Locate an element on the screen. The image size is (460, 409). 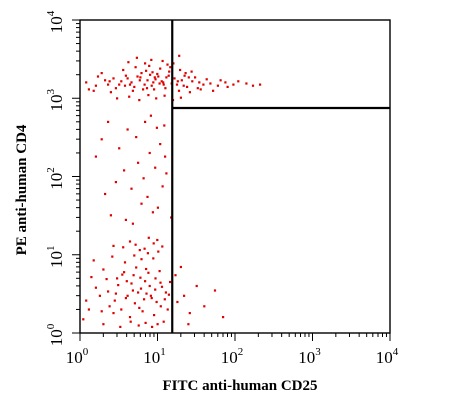
y-tick-label: 10³ is located at coordinates (55, 100).